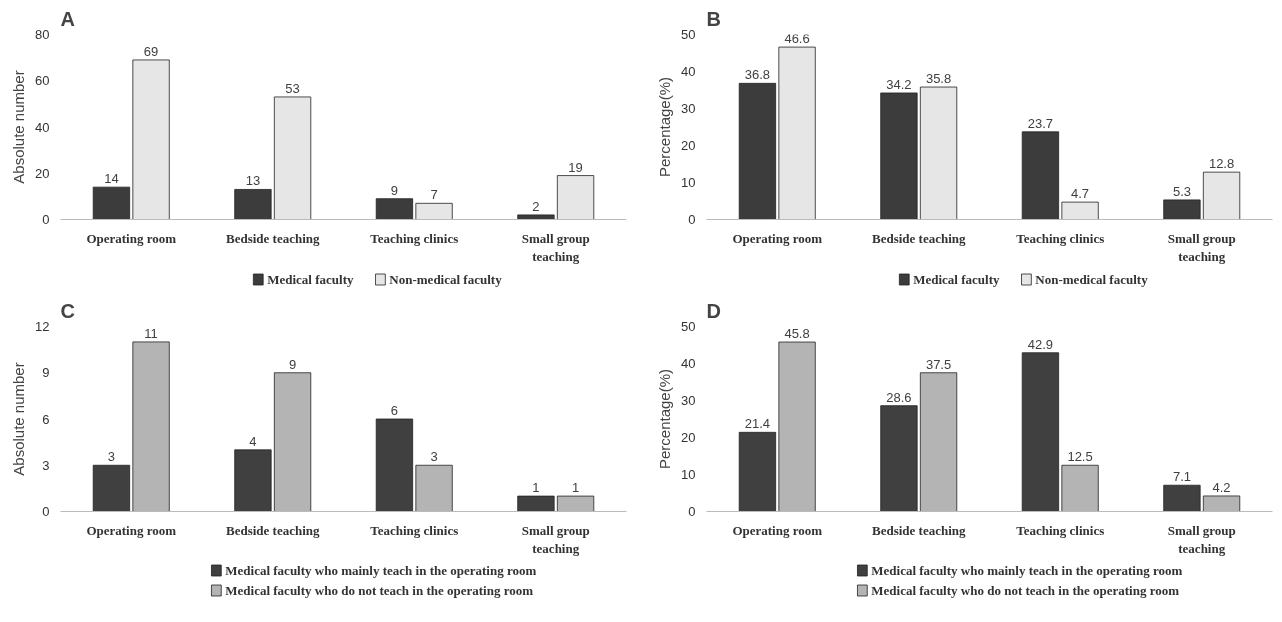  I want to click on data-label: 12.5, so click(1080, 457).